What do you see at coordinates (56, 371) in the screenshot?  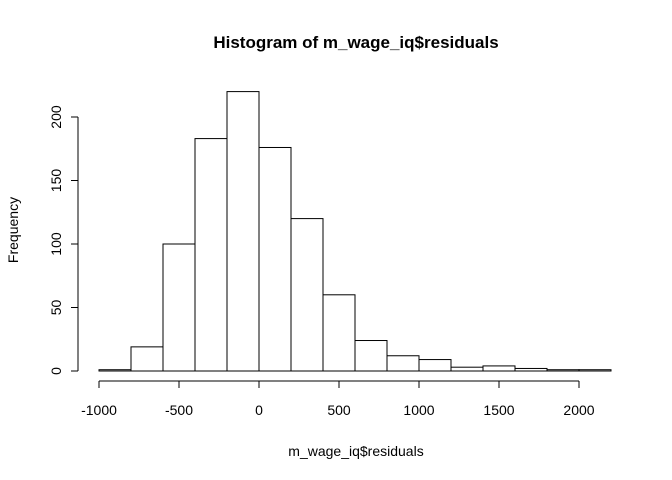 I see `y-tick-label: 0` at bounding box center [56, 371].